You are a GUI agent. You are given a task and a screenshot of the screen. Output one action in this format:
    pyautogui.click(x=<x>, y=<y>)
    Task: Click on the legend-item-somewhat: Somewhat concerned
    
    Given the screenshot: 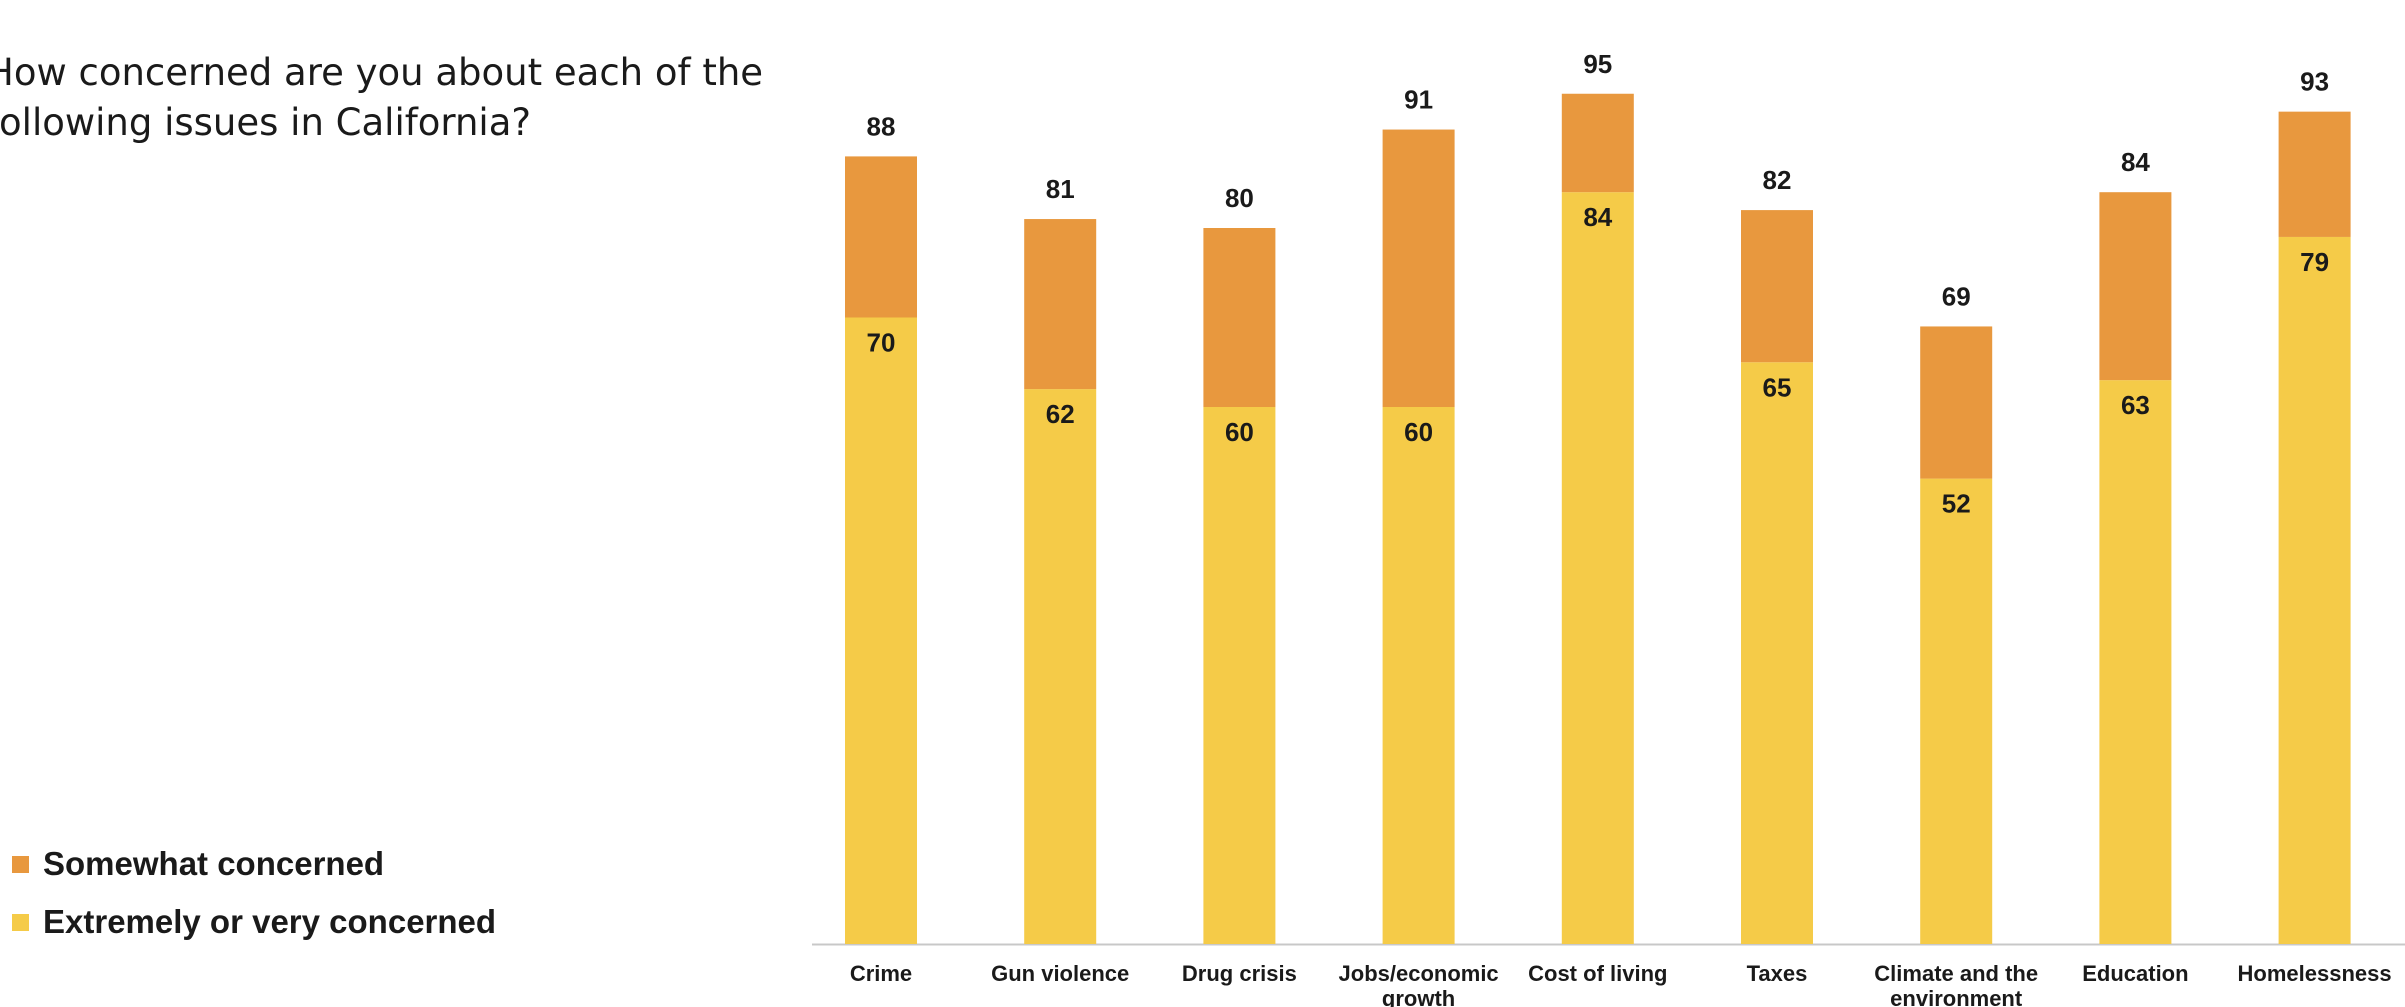 What is the action you would take?
    pyautogui.click(x=254, y=864)
    